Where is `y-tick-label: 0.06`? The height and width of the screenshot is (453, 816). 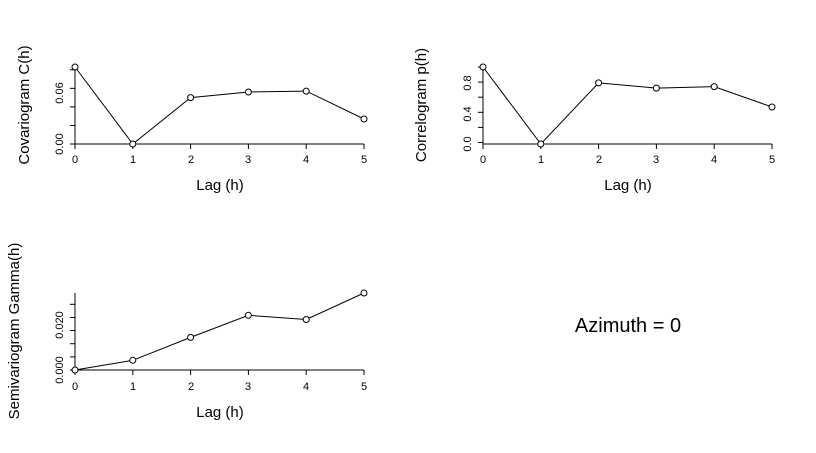 y-tick-label: 0.06 is located at coordinates (60, 92).